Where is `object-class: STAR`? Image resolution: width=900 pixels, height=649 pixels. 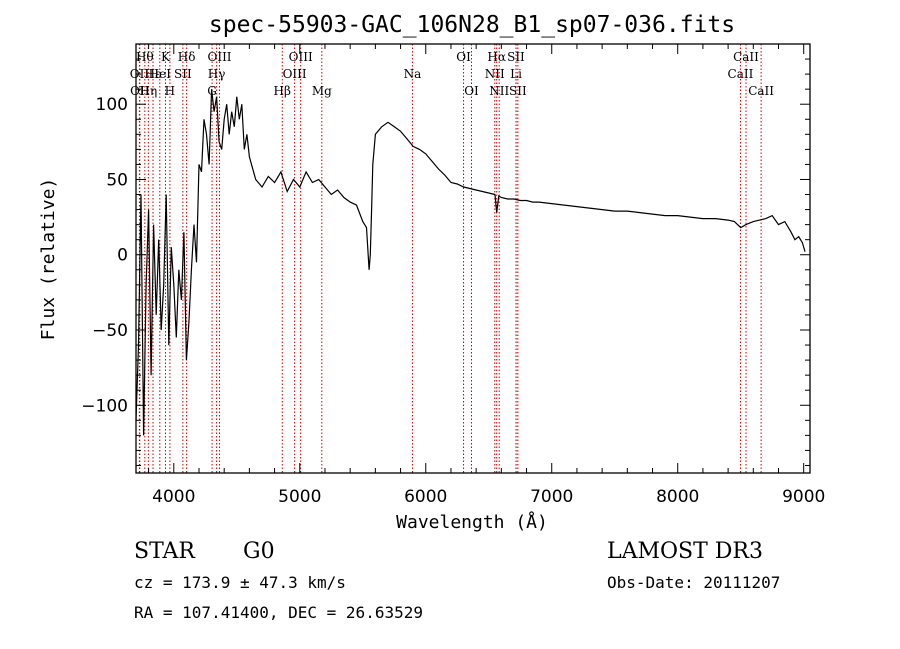 object-class: STAR is located at coordinates (164, 551).